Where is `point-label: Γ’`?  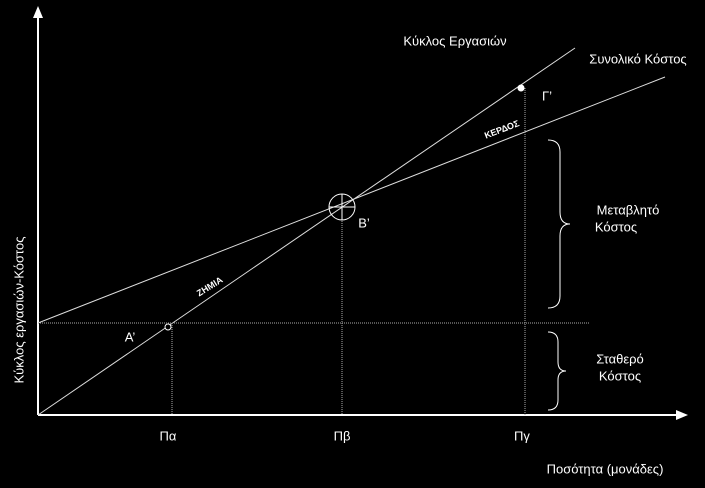 point-label: Γ’ is located at coordinates (547, 95).